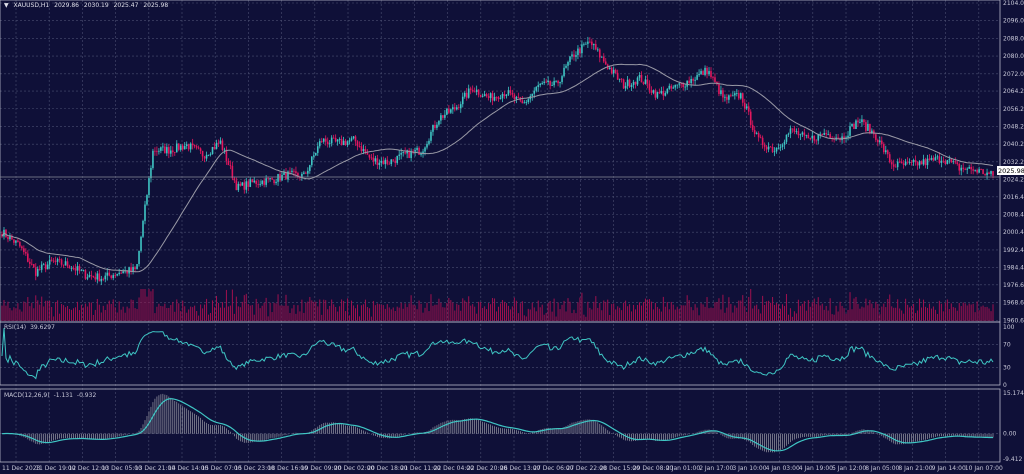  What do you see at coordinates (420, 468) in the screenshot?
I see `time-tick-label: 21 Dec 11:00` at bounding box center [420, 468].